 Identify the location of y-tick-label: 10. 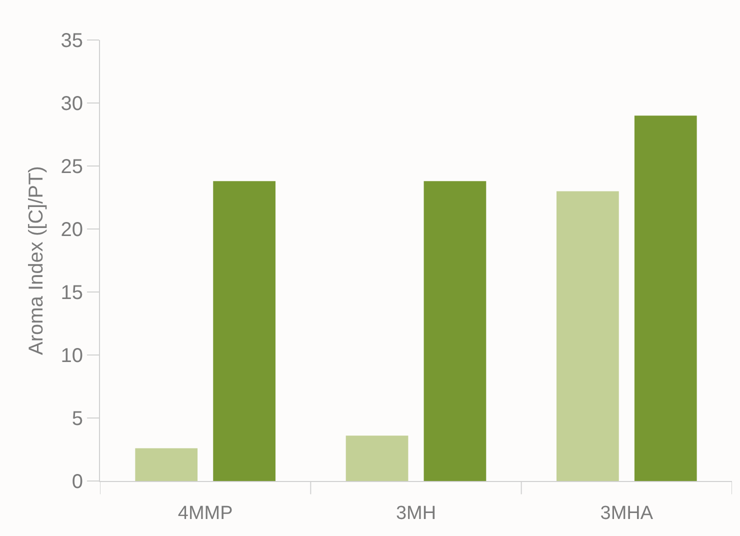
(71, 356).